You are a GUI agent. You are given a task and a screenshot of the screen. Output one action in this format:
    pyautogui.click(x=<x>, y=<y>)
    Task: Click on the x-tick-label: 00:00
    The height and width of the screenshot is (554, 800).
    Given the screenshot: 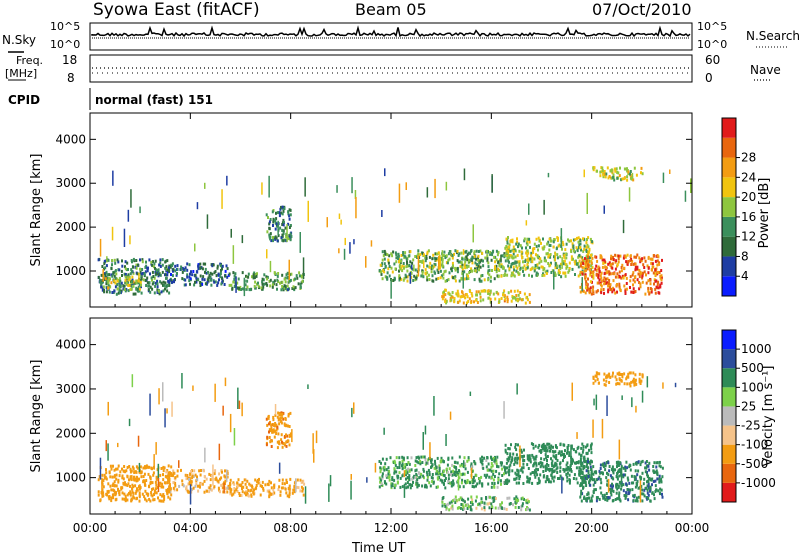 What is the action you would take?
    pyautogui.click(x=90, y=528)
    